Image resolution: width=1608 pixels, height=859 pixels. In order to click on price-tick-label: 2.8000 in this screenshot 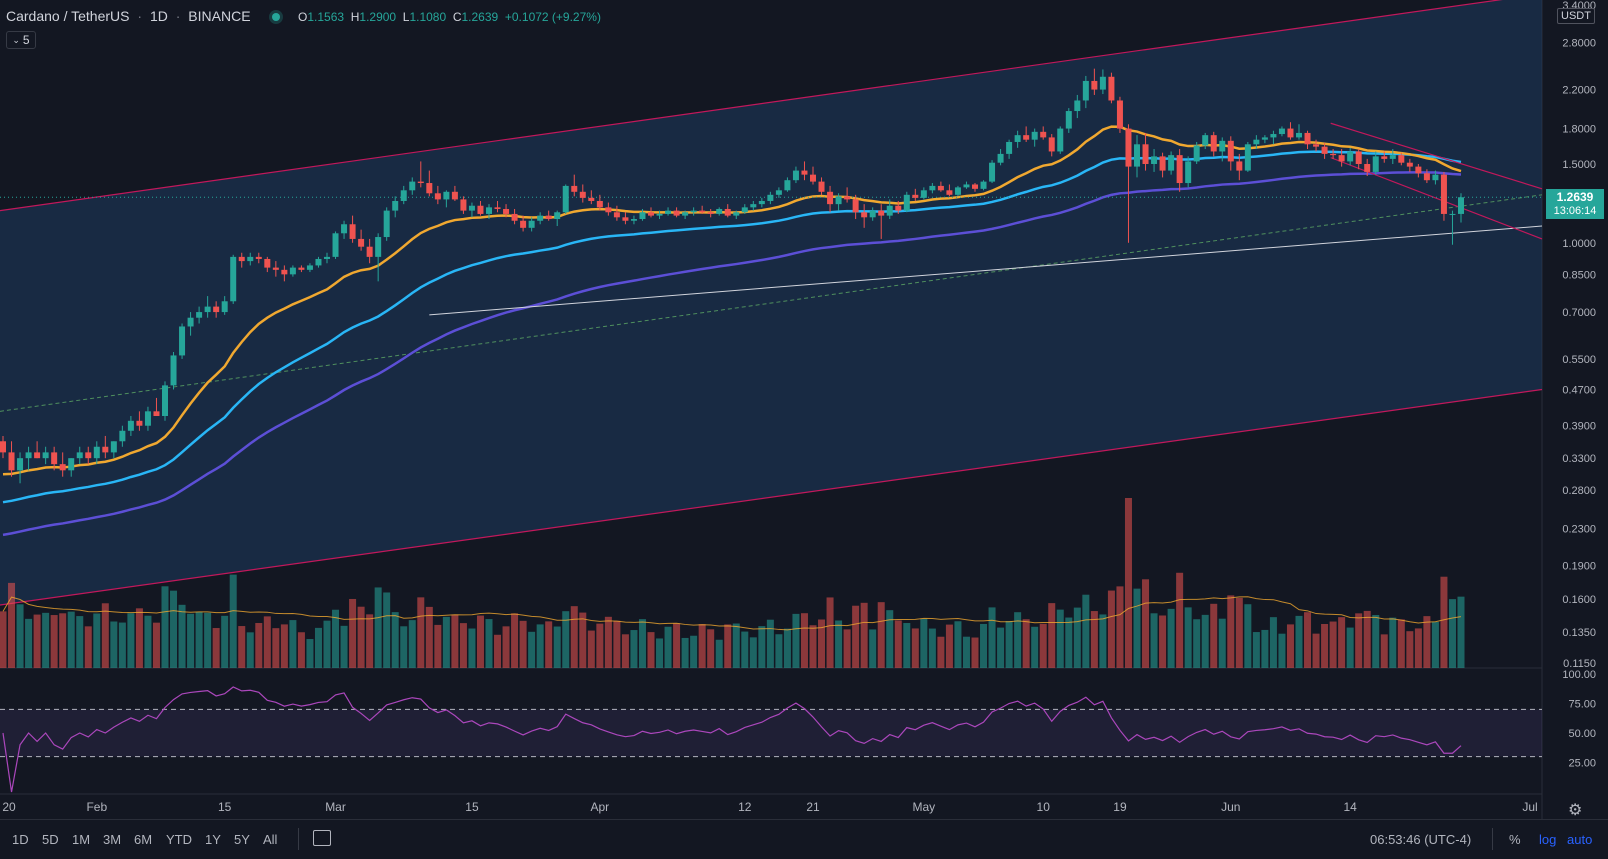, I will do `click(1579, 44)`.